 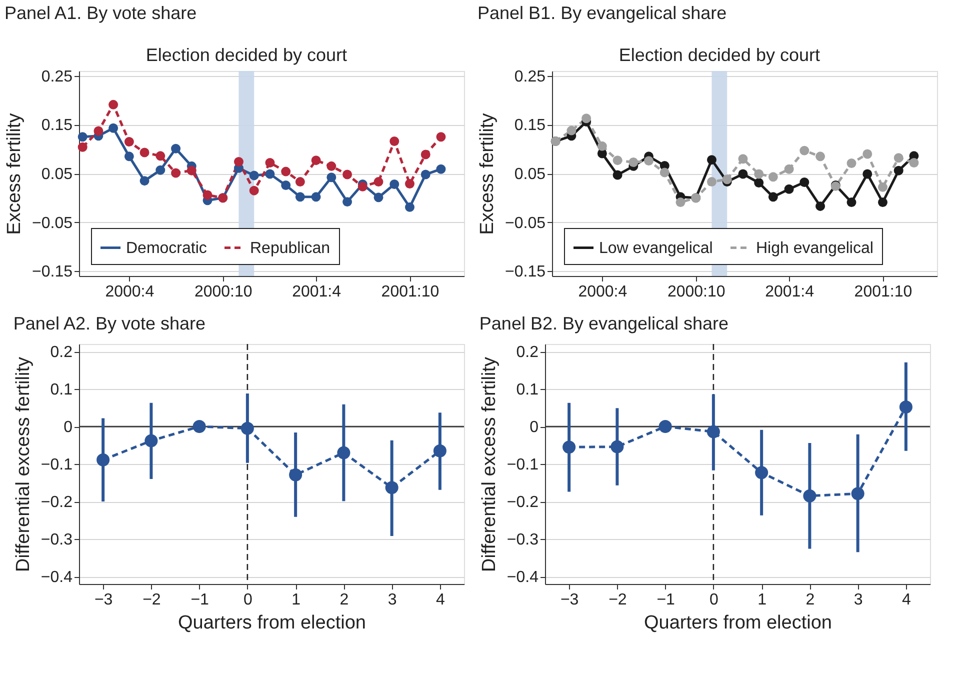 What do you see at coordinates (719, 55) in the screenshot?
I see `band-label: Election decided by court` at bounding box center [719, 55].